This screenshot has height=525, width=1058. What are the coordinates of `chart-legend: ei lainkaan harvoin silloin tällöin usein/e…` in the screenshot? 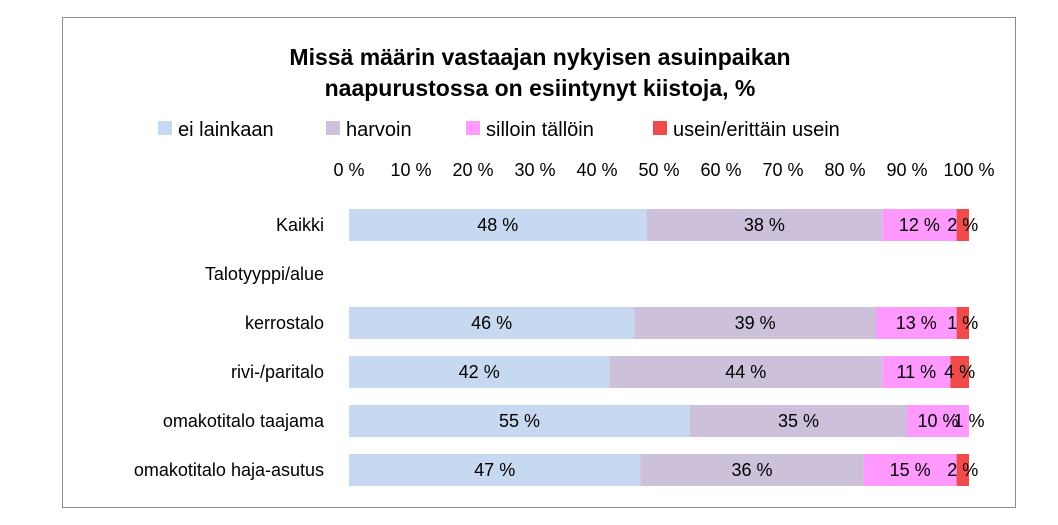 It's located at (499, 130).